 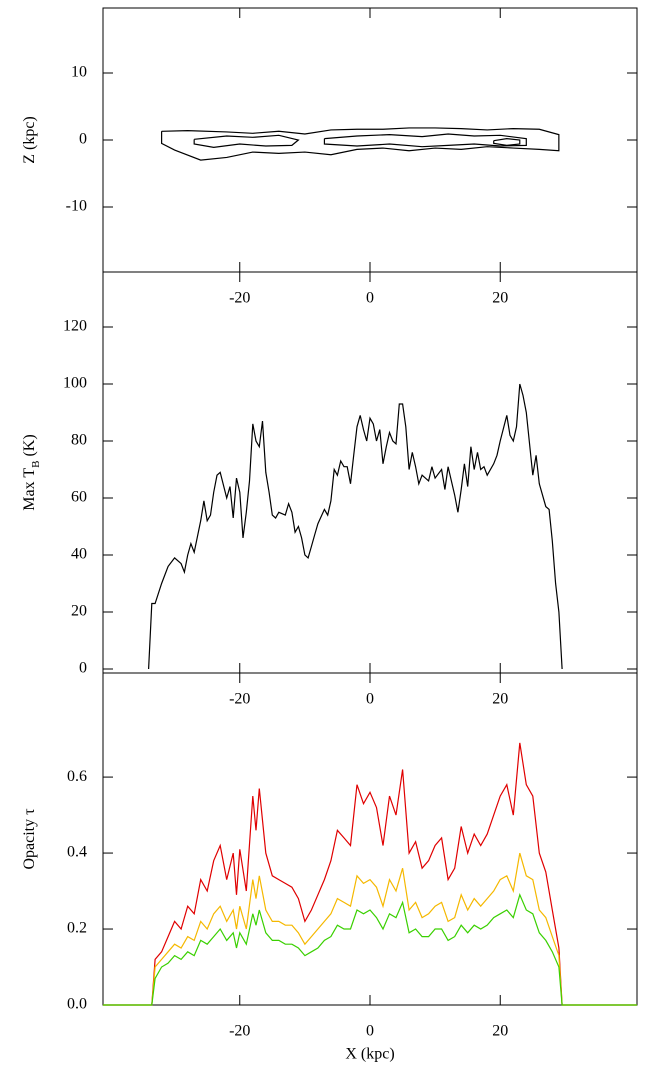 I want to click on y-axis-label-part: B, so click(x=36, y=464).